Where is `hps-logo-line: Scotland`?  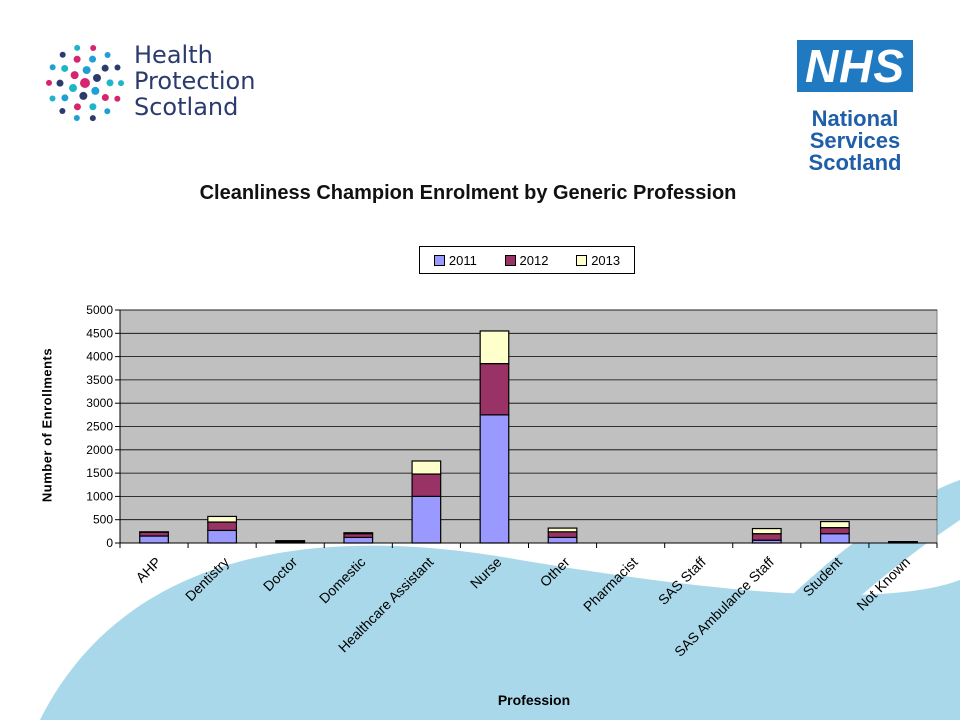 hps-logo-line: Scotland is located at coordinates (186, 107).